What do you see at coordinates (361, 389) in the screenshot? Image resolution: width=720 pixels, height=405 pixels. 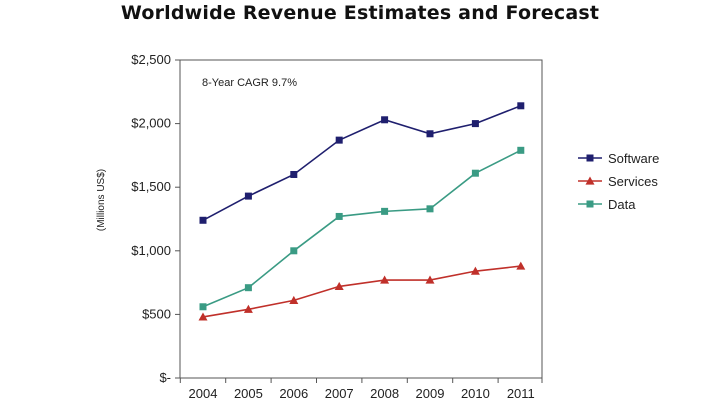 I see `x-axis: 2004 2005 2006 2007 2008 2009 2010 2011` at bounding box center [361, 389].